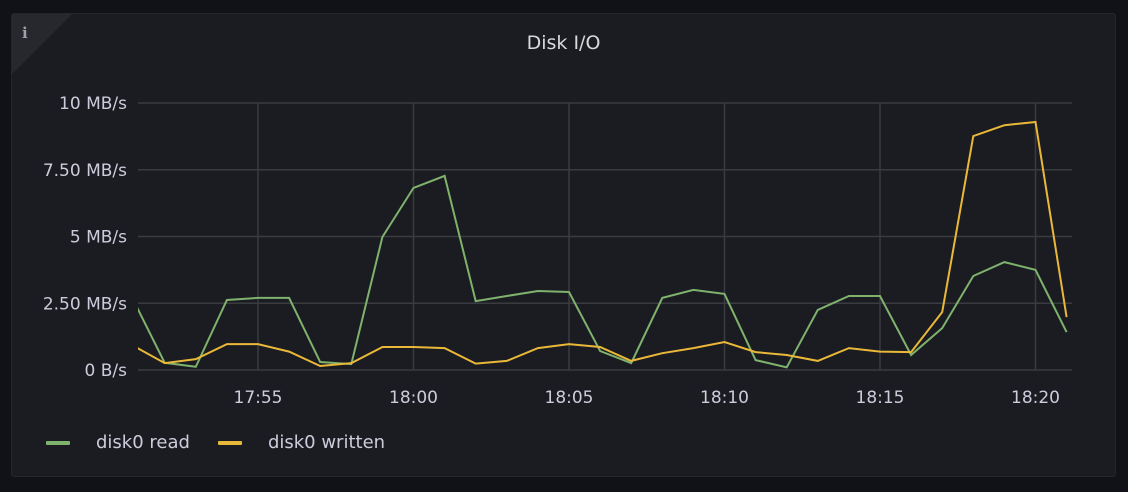 Image resolution: width=1128 pixels, height=492 pixels. What do you see at coordinates (58, 442) in the screenshot?
I see `legend-swatch-read` at bounding box center [58, 442].